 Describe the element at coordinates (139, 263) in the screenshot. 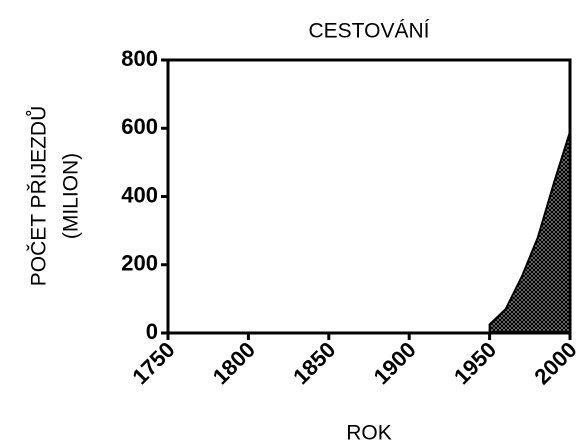

I see `y-tick-label: 200` at that location.